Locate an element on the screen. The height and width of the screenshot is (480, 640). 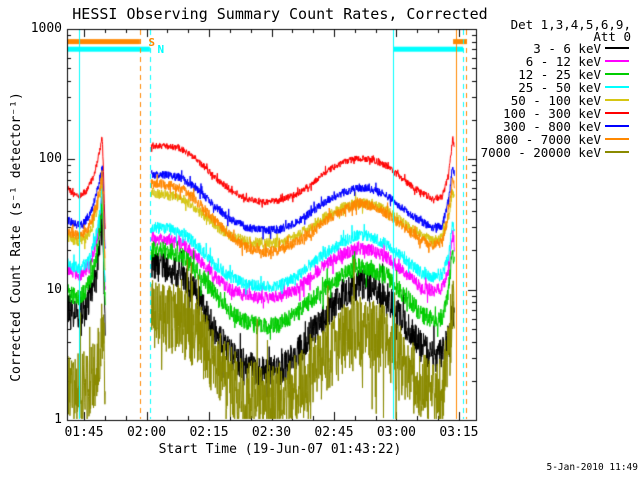
legend-header-line: Att 0 is located at coordinates (612, 36).